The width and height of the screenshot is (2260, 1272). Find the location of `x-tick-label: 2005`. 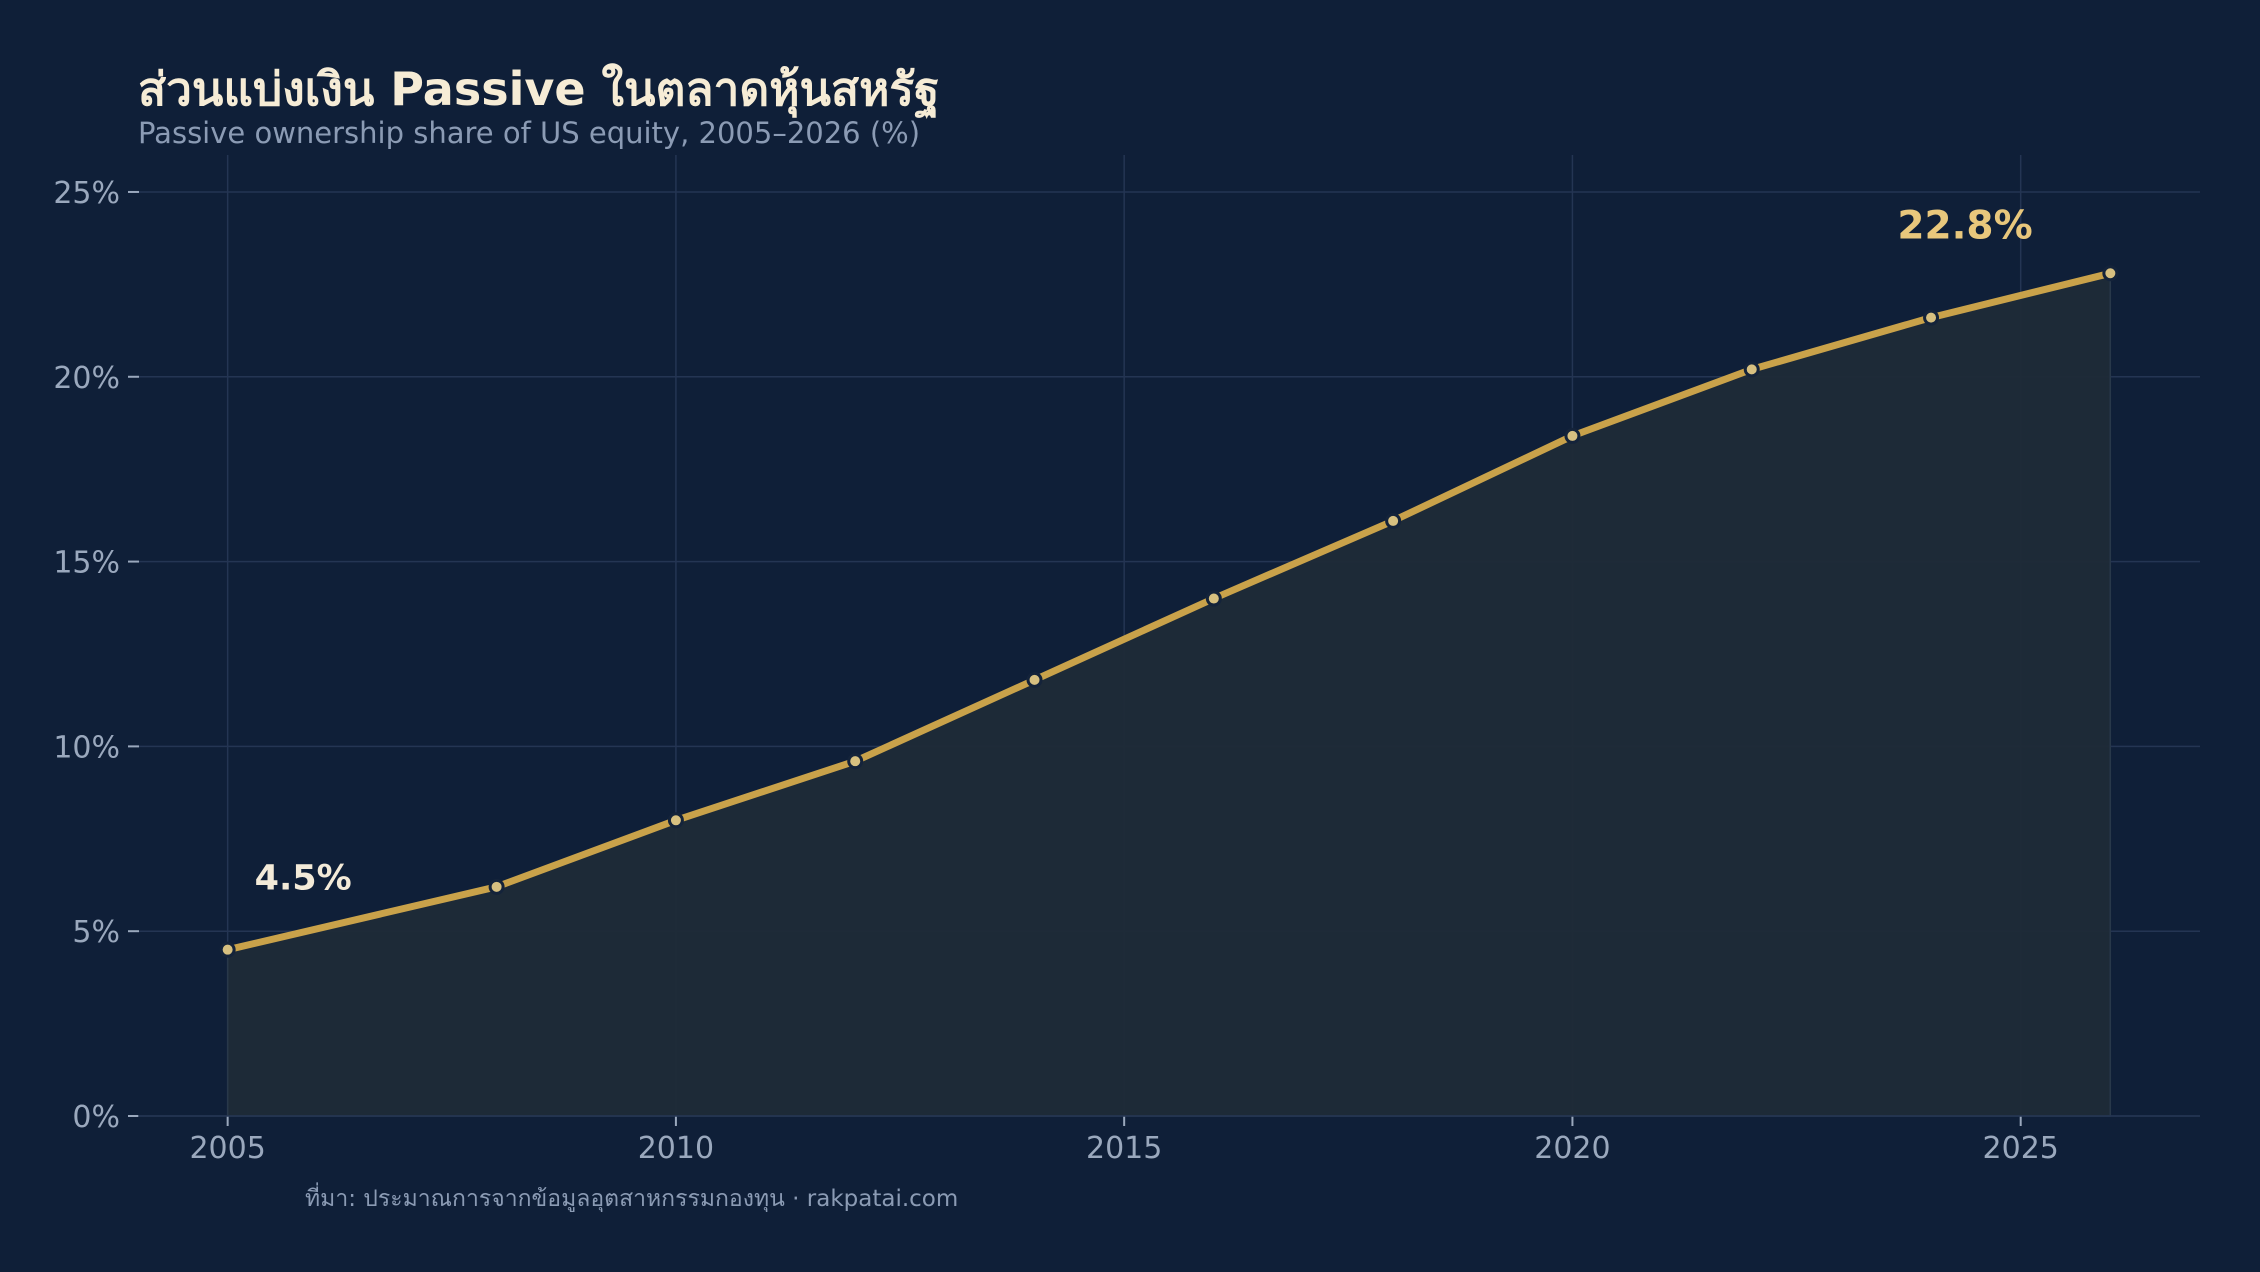

x-tick-label: 2005 is located at coordinates (227, 1148).